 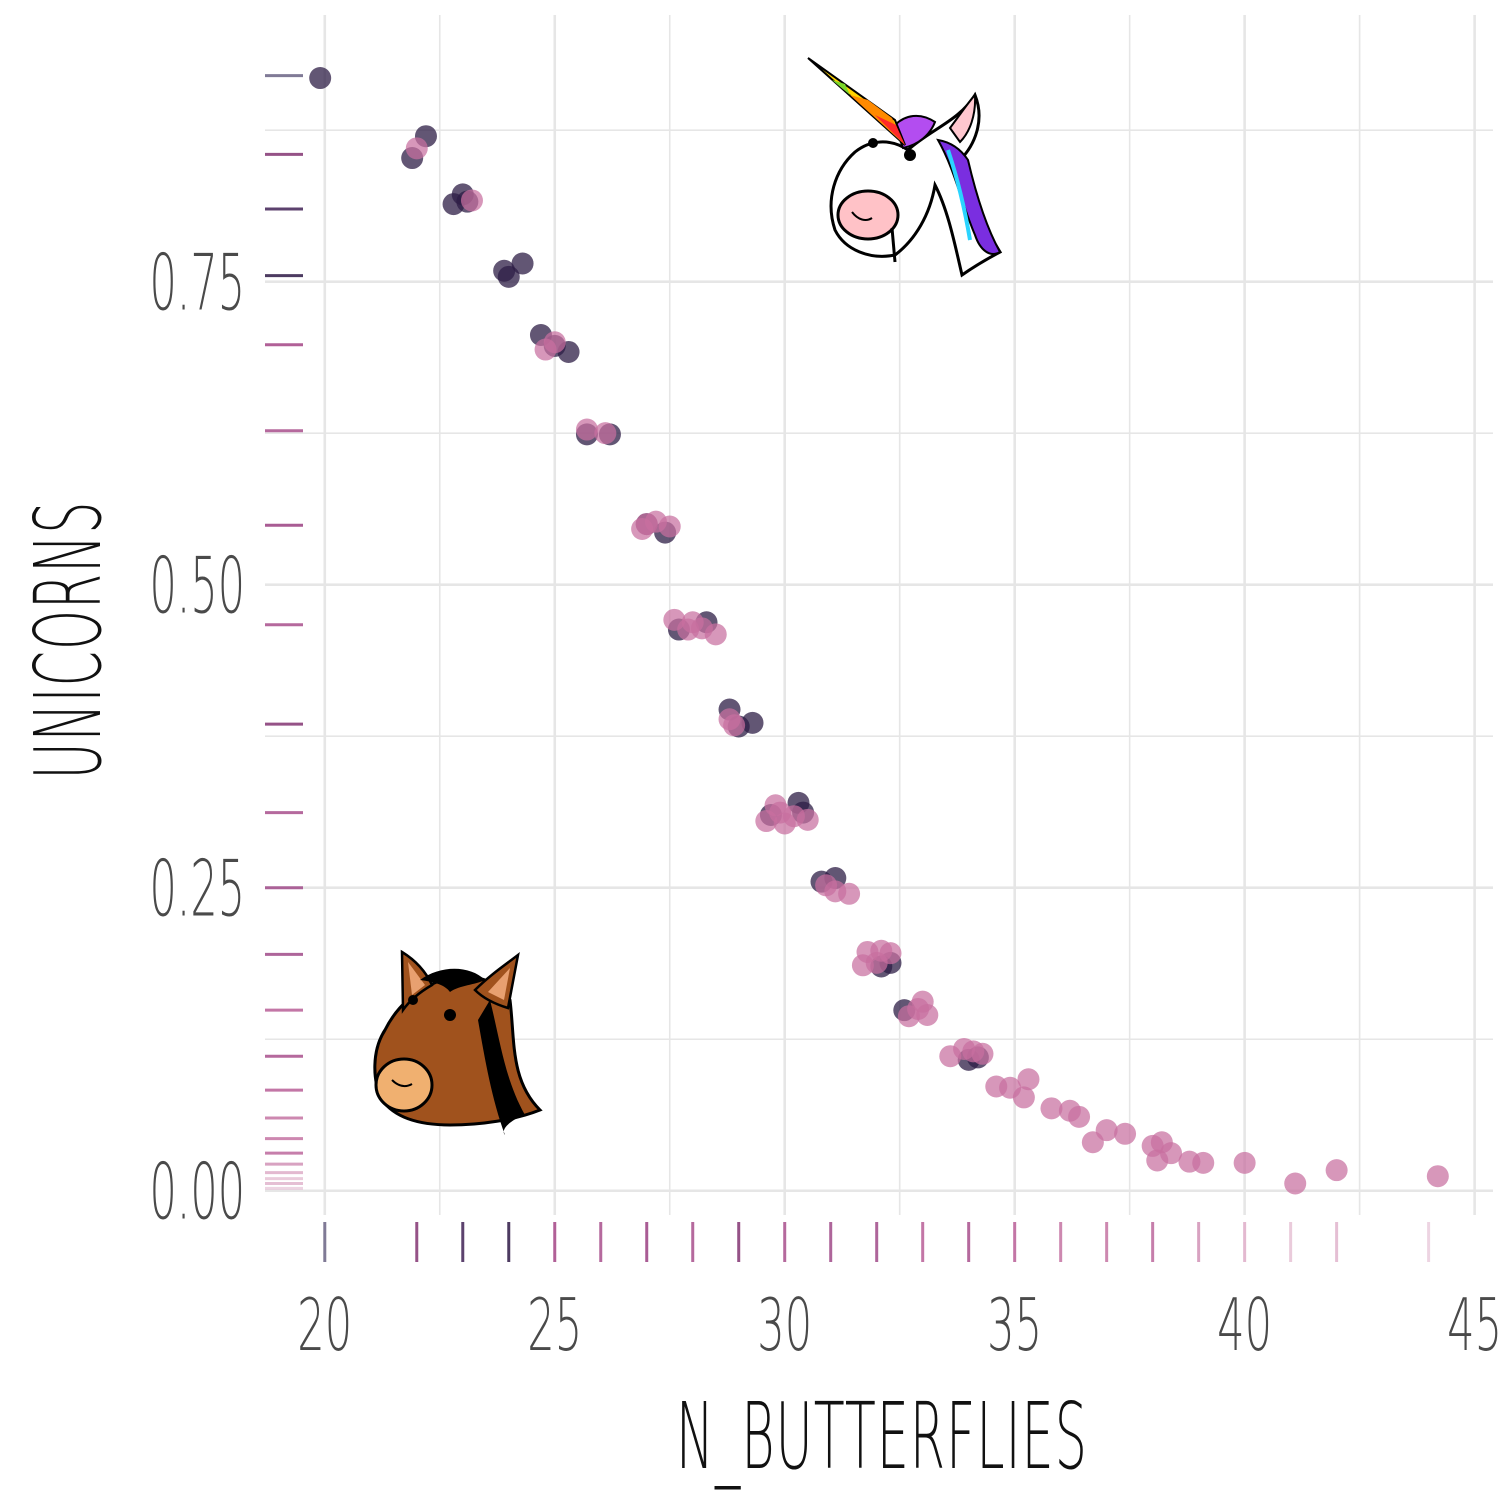 I want to click on x-tick-label: 35, so click(x=1014, y=1327).